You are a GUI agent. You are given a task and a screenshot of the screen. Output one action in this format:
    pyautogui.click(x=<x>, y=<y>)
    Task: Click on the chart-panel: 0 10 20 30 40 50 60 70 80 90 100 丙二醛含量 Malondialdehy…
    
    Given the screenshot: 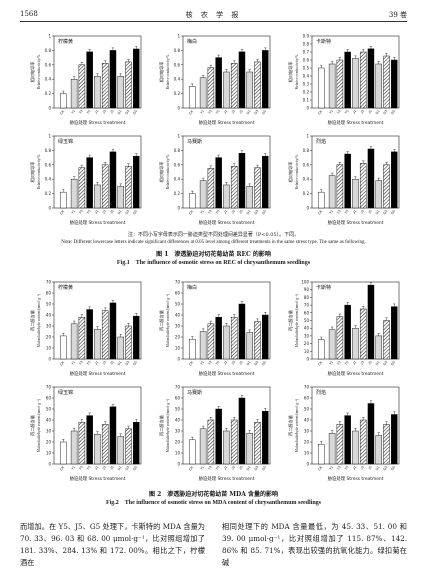 What is the action you would take?
    pyautogui.click(x=343, y=328)
    